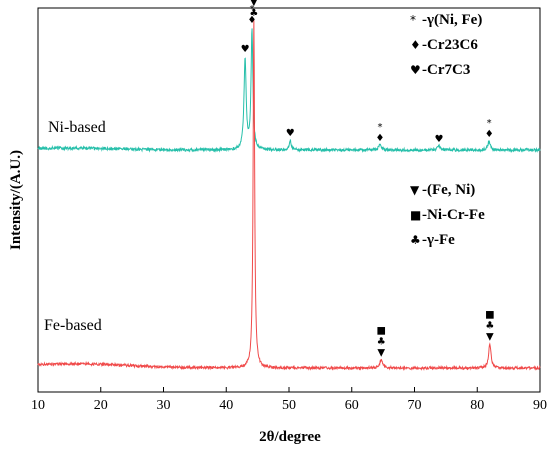 The width and height of the screenshot is (550, 450). What do you see at coordinates (16, 200) in the screenshot?
I see `y-axis-label: Intensity/(A.U.)` at bounding box center [16, 200].